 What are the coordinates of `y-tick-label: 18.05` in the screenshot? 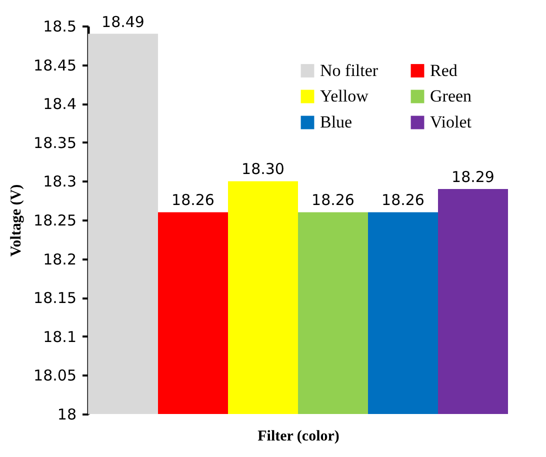 It's located at (55, 375).